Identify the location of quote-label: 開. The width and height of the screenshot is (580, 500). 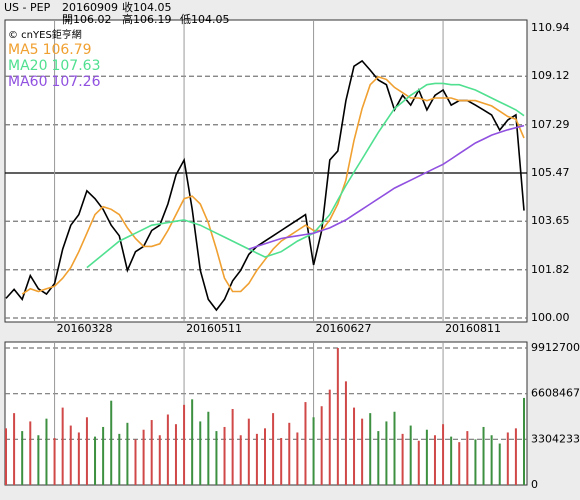
(67, 19).